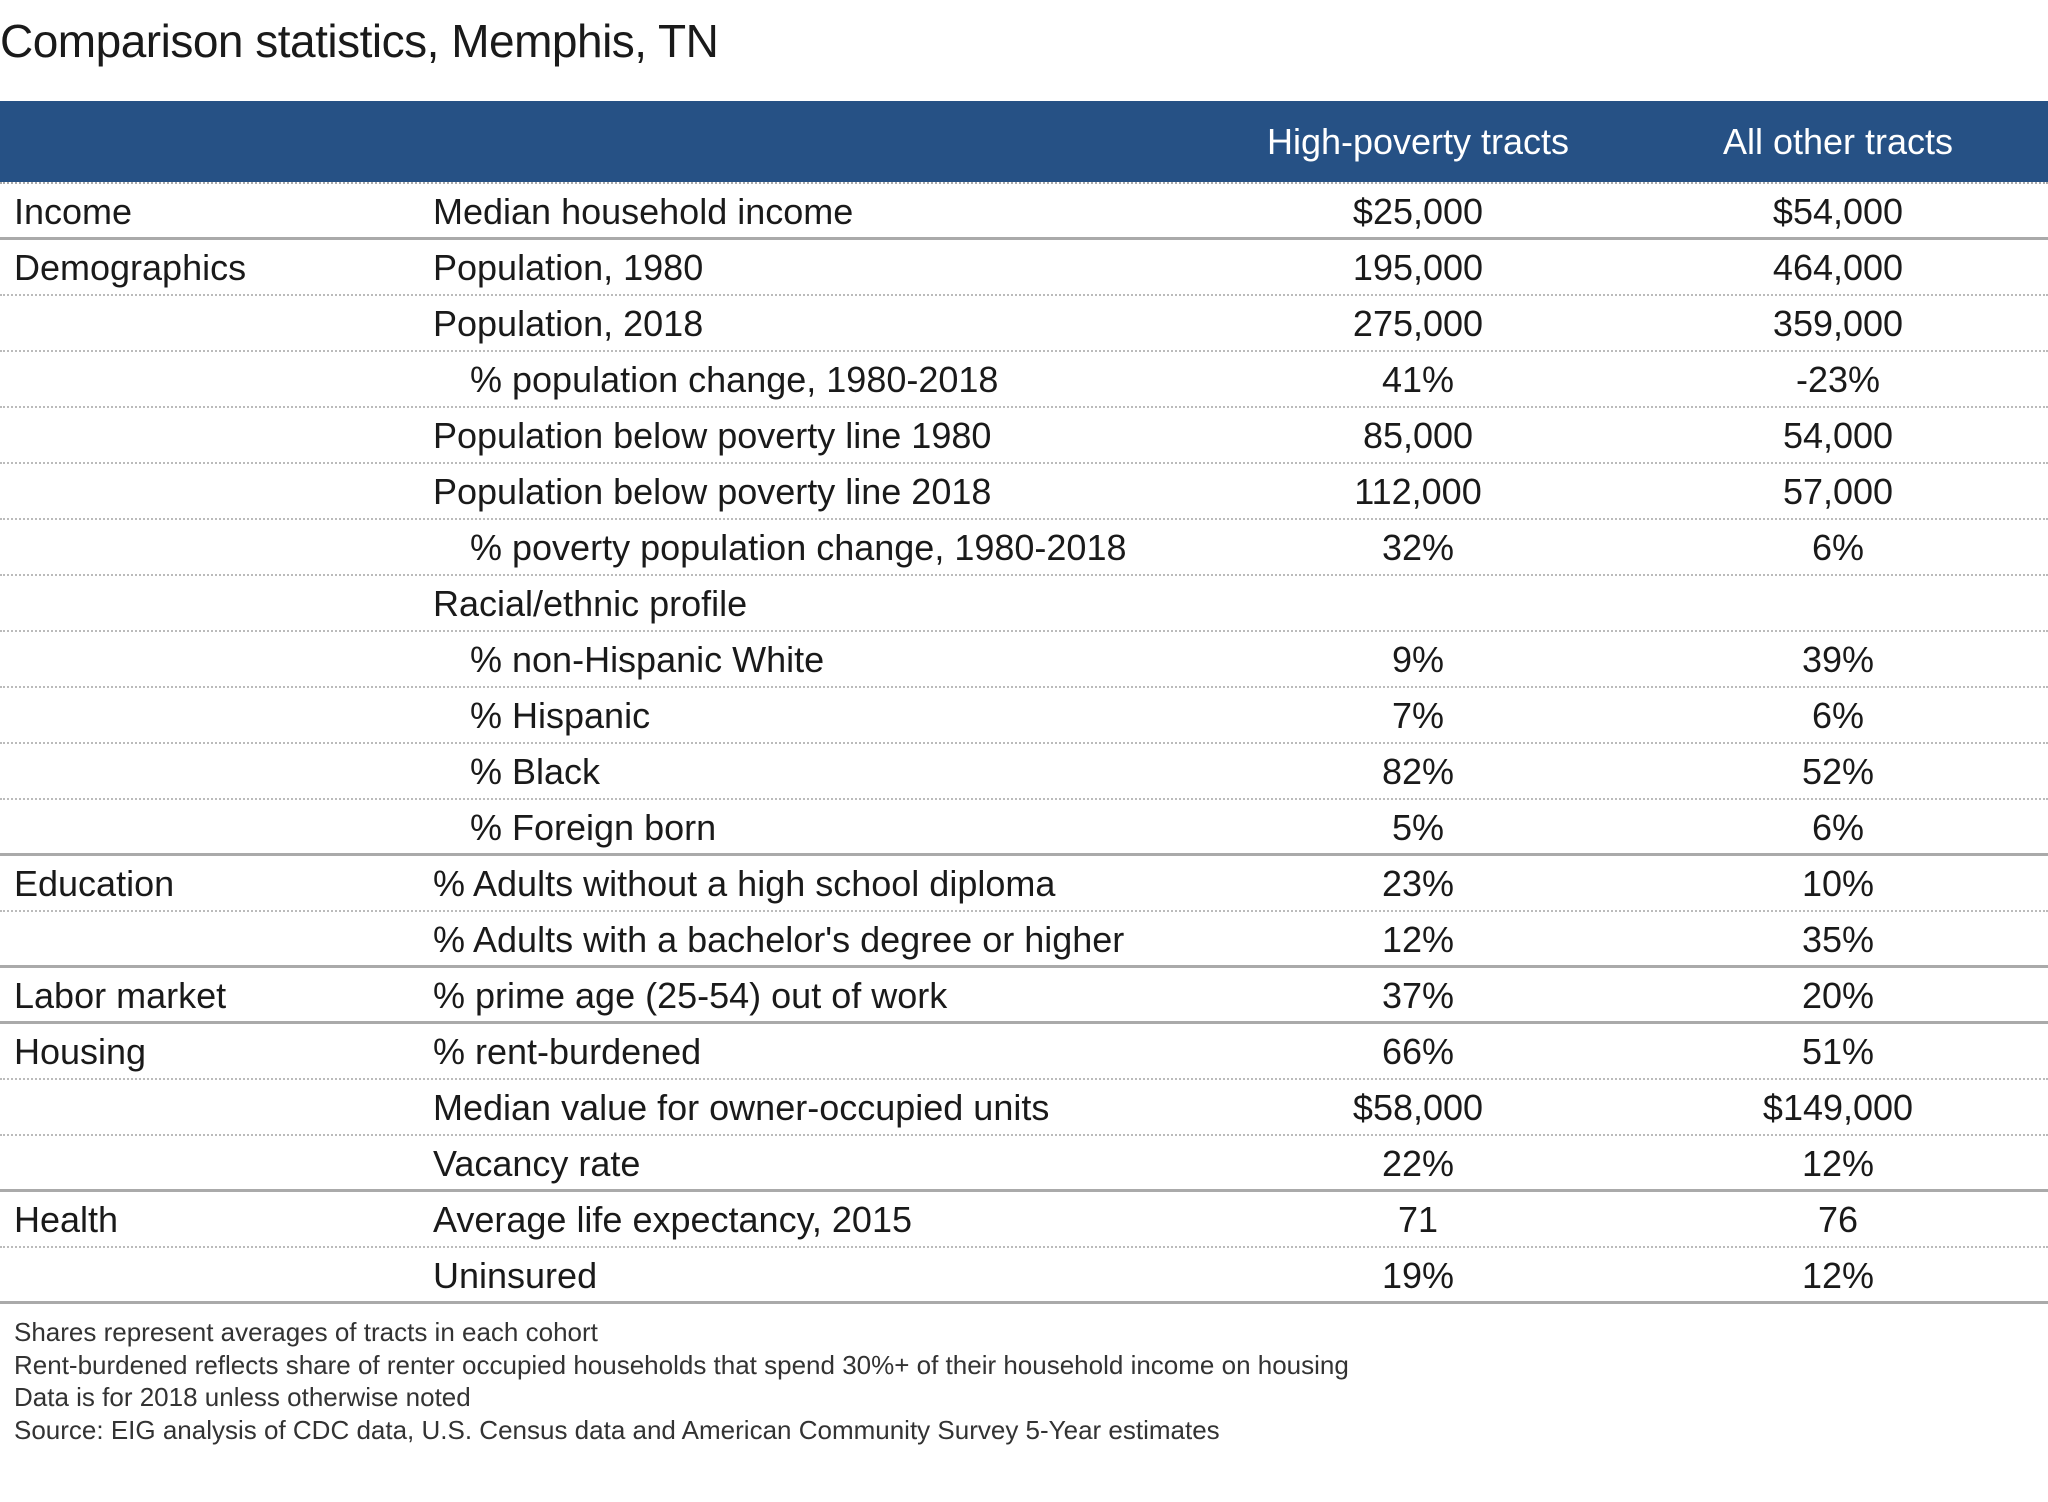 The height and width of the screenshot is (1502, 2048). Describe the element at coordinates (1024, 828) in the screenshot. I see `table-row: % Foreign born 5% 6%` at that location.